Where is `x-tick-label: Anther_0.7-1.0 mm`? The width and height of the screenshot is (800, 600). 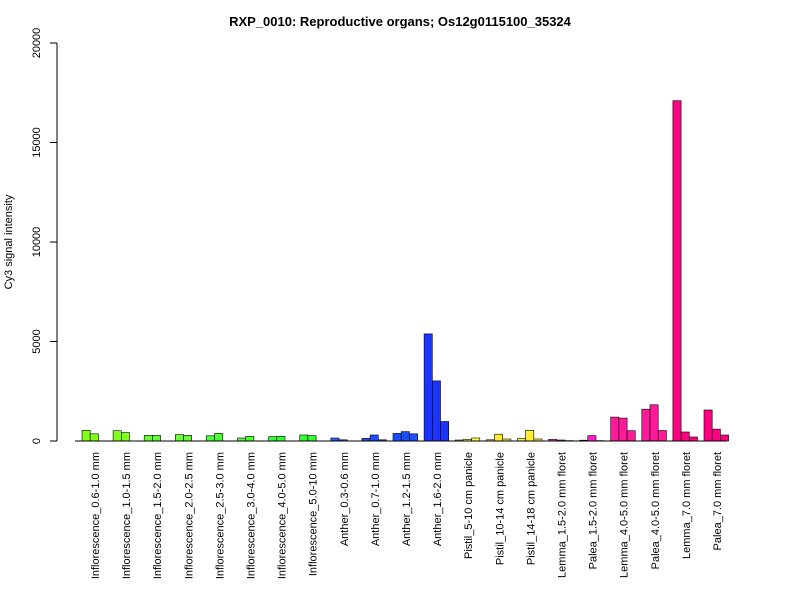 x-tick-label: Anther_0.7-1.0 mm is located at coordinates (376, 499).